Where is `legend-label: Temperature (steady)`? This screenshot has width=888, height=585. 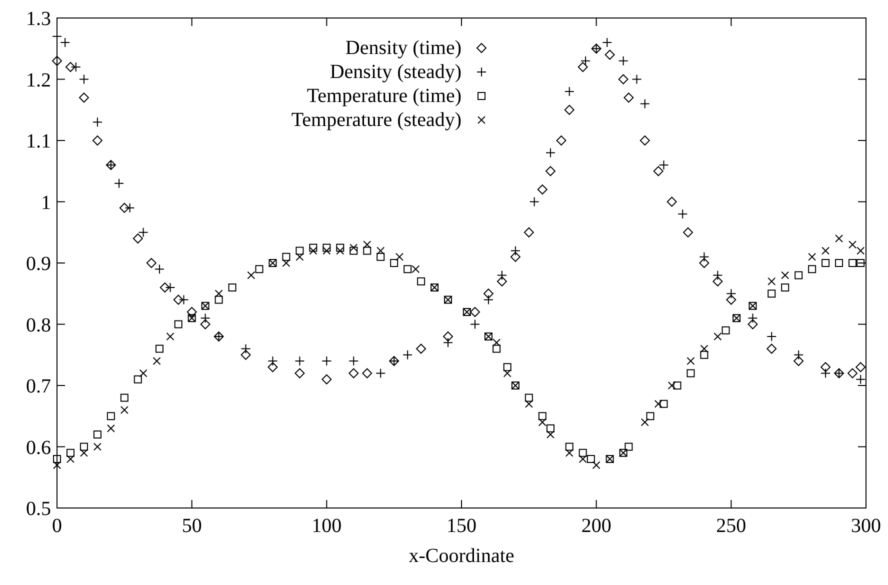 legend-label: Temperature (steady) is located at coordinates (376, 120).